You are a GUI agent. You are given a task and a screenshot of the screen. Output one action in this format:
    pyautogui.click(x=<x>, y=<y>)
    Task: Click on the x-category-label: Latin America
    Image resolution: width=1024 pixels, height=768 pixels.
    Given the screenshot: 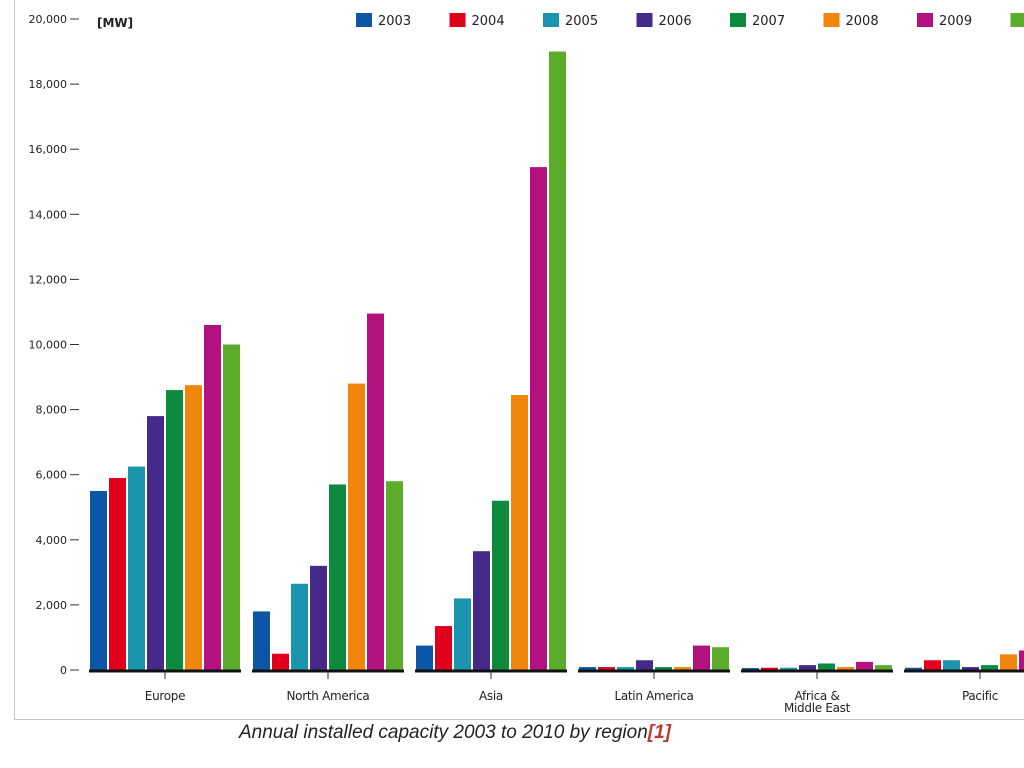 What is the action you would take?
    pyautogui.click(x=653, y=696)
    